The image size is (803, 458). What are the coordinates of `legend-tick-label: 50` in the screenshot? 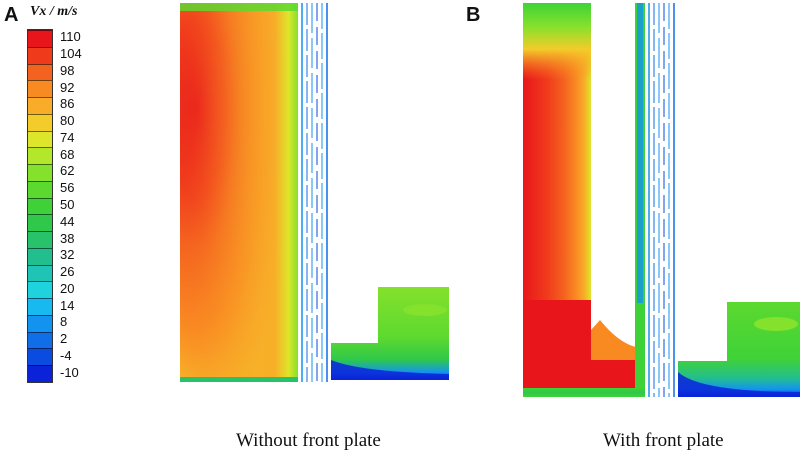 It's located at (67, 204).